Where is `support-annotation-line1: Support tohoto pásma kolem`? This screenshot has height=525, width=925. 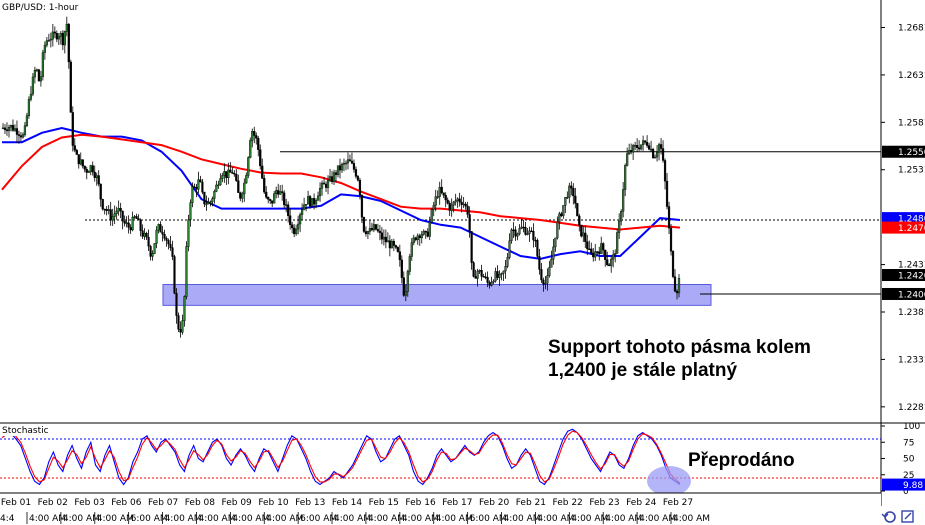 support-annotation-line1: Support tohoto pásma kolem is located at coordinates (679, 347).